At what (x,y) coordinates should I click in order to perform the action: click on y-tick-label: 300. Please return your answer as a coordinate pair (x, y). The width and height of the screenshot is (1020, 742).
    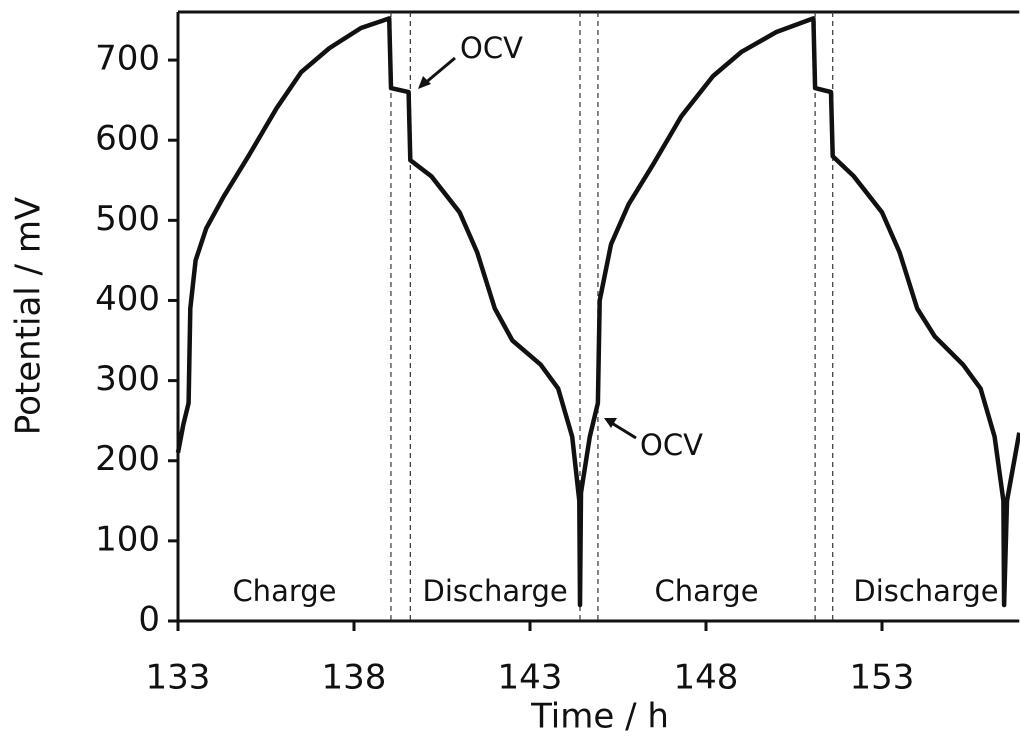
    Looking at the image, I should click on (127, 379).